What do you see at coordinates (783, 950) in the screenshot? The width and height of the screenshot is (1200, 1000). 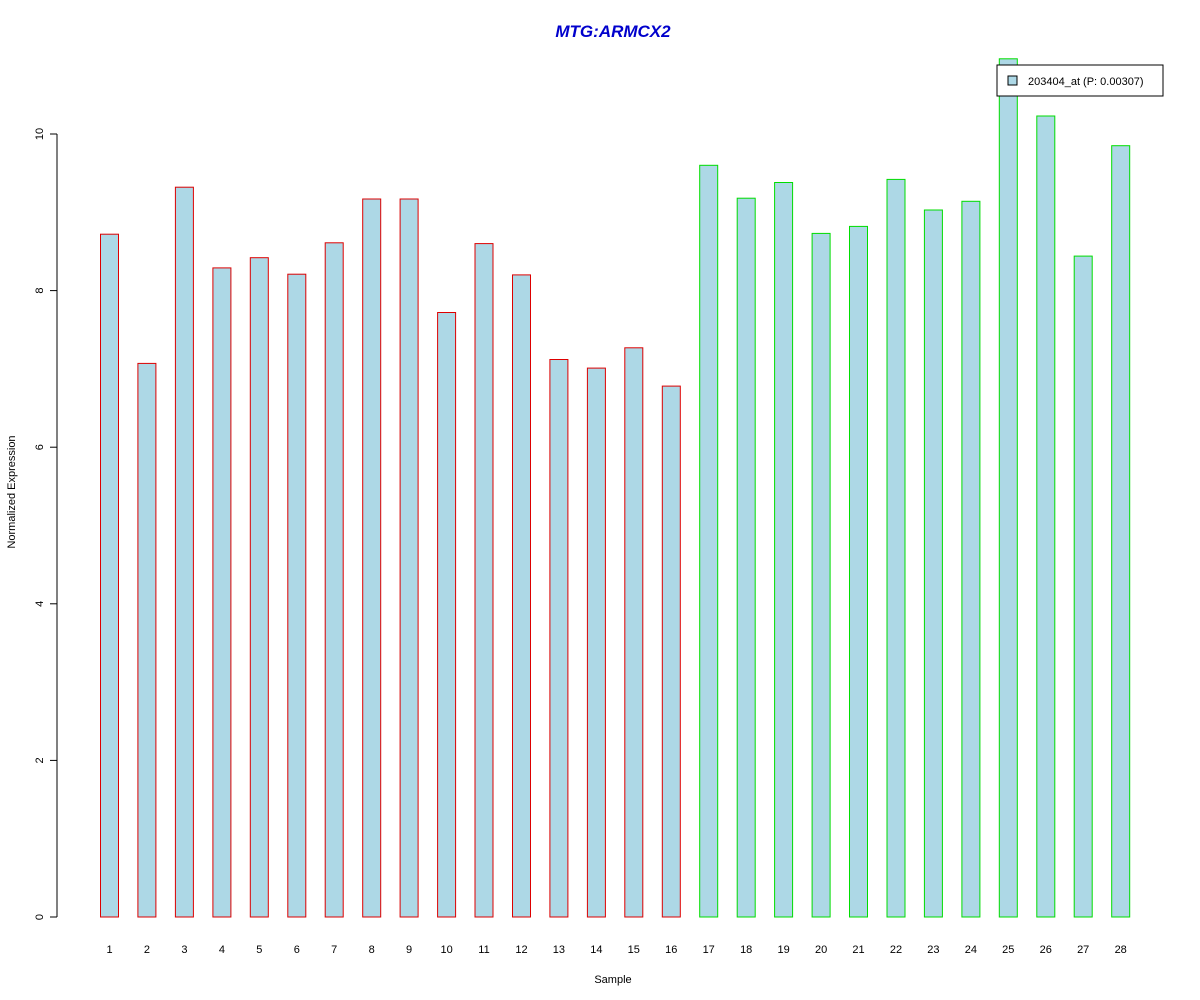 I see `x-tick-label: 19` at bounding box center [783, 950].